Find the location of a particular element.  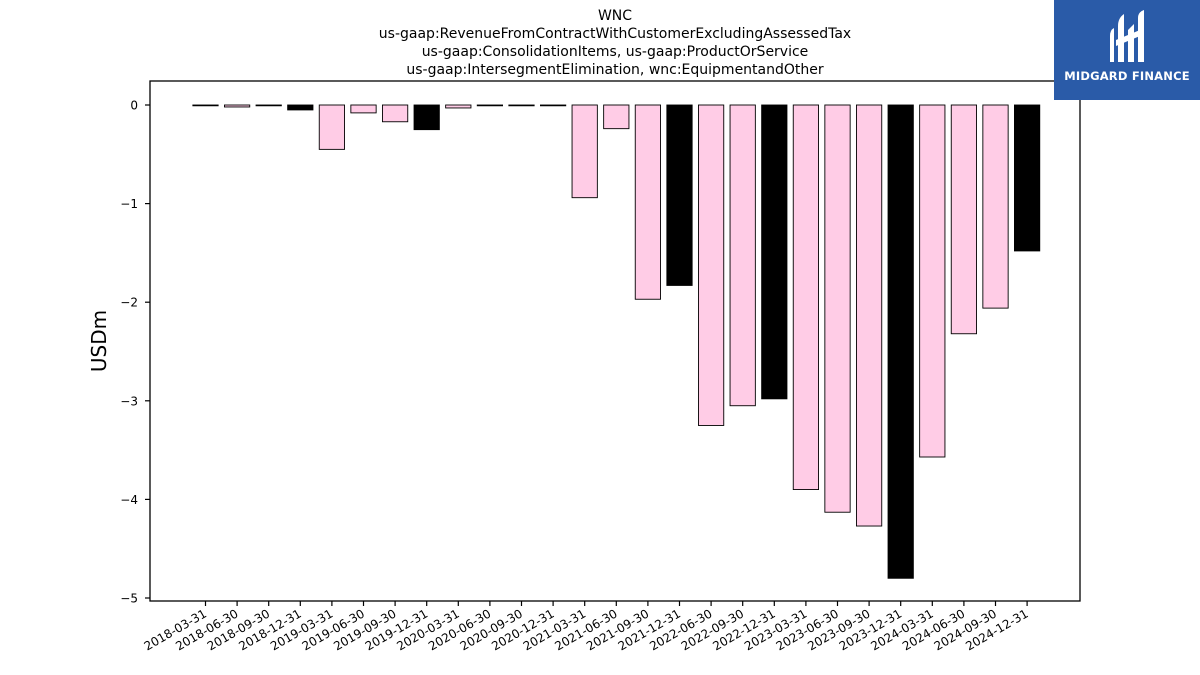

y-axis: 0 −1 −2 −3 −4 −5 is located at coordinates (135, 352).